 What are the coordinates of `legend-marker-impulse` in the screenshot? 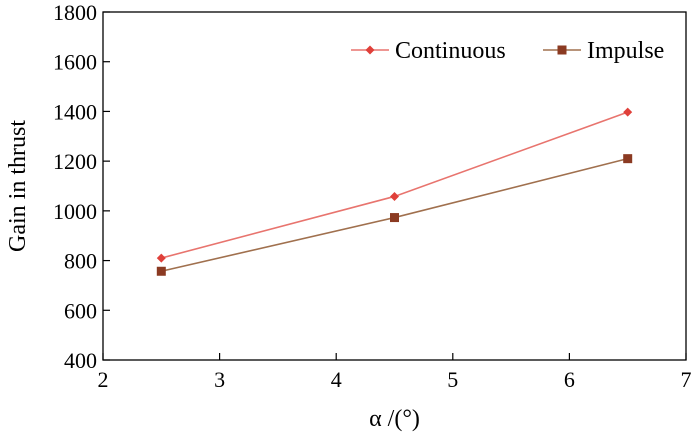 It's located at (562, 50).